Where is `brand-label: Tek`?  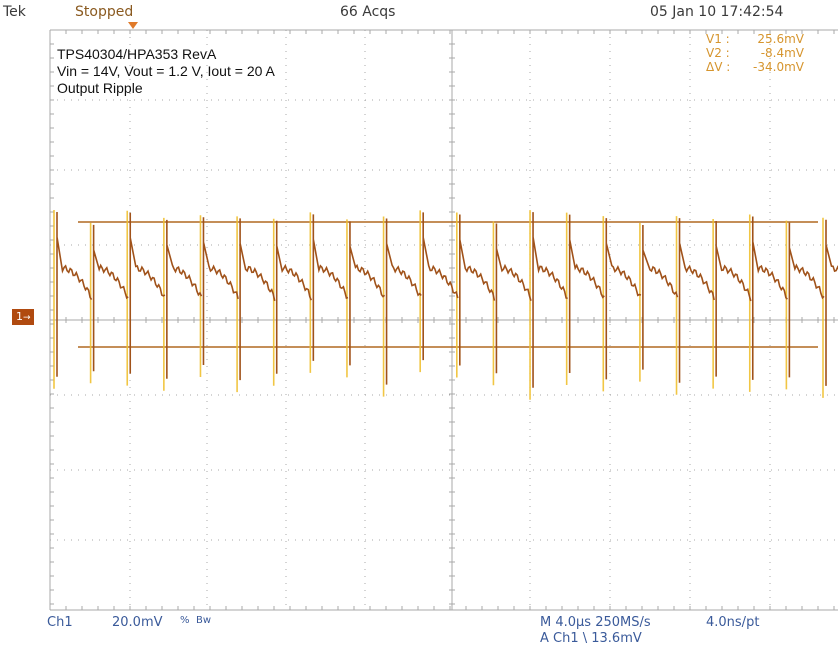
brand-label: Tek is located at coordinates (14, 12).